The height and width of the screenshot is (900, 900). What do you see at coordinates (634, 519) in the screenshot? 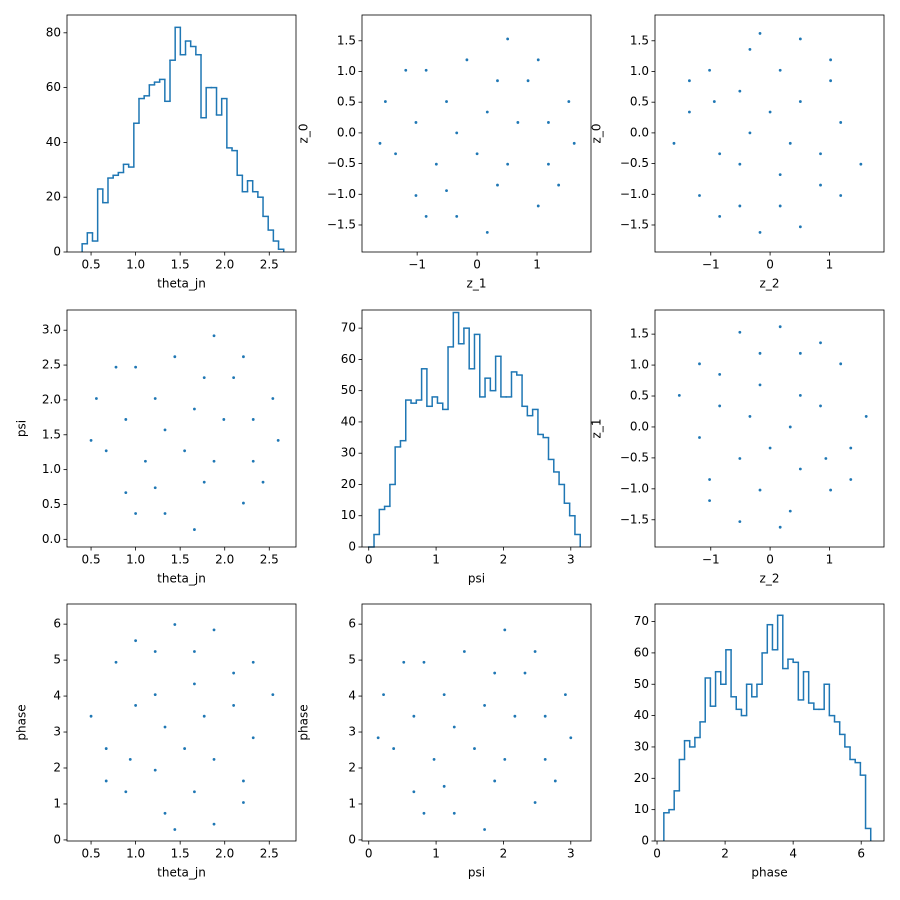
I see `y-tick-label: −1.5` at bounding box center [634, 519].